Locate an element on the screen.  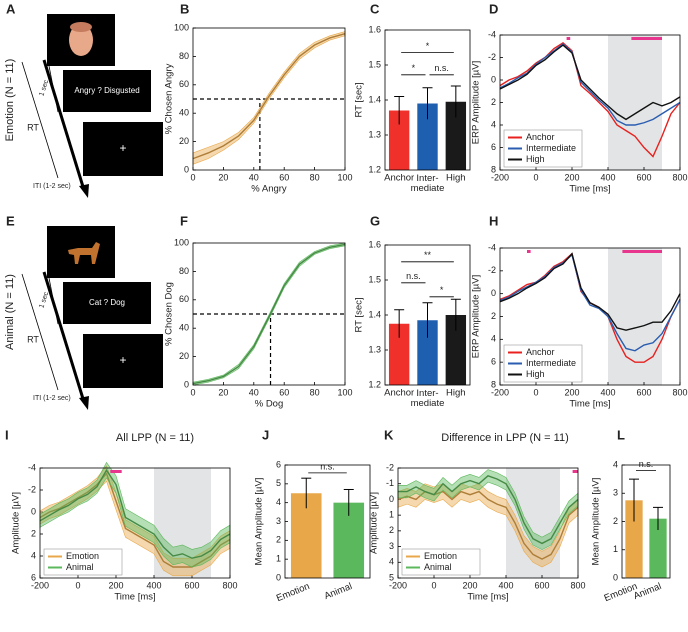
legend-label: Animal is located at coordinates (438, 567).